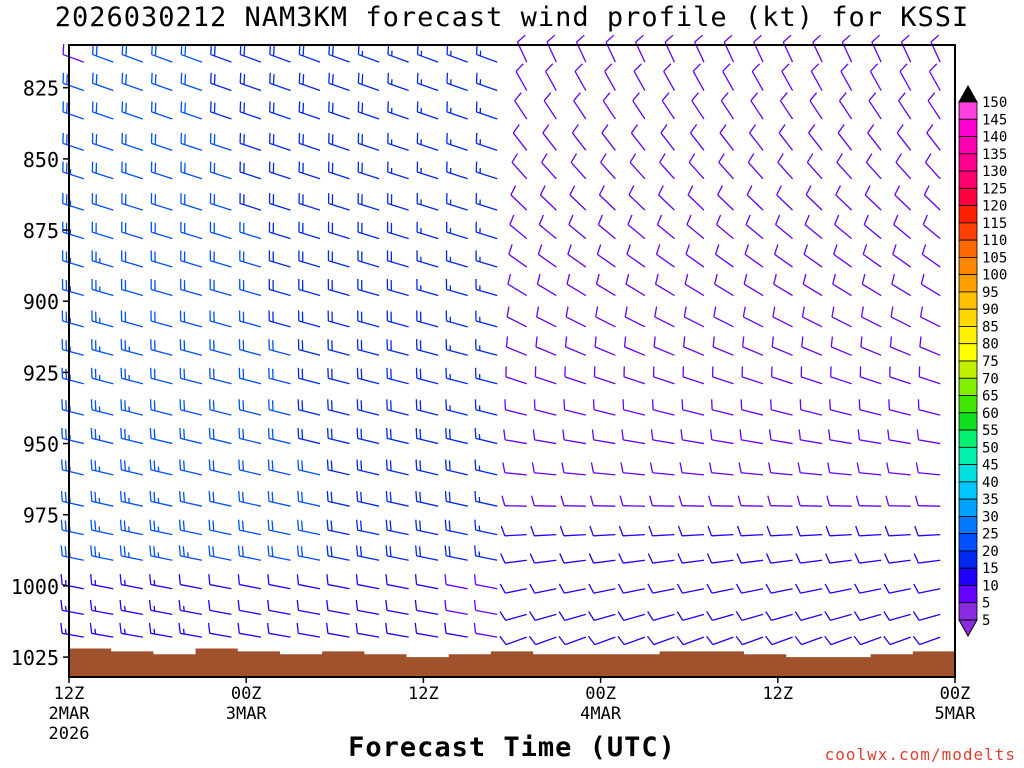 The width and height of the screenshot is (1024, 768). I want to click on x-tick-label: 12Z, so click(423, 694).